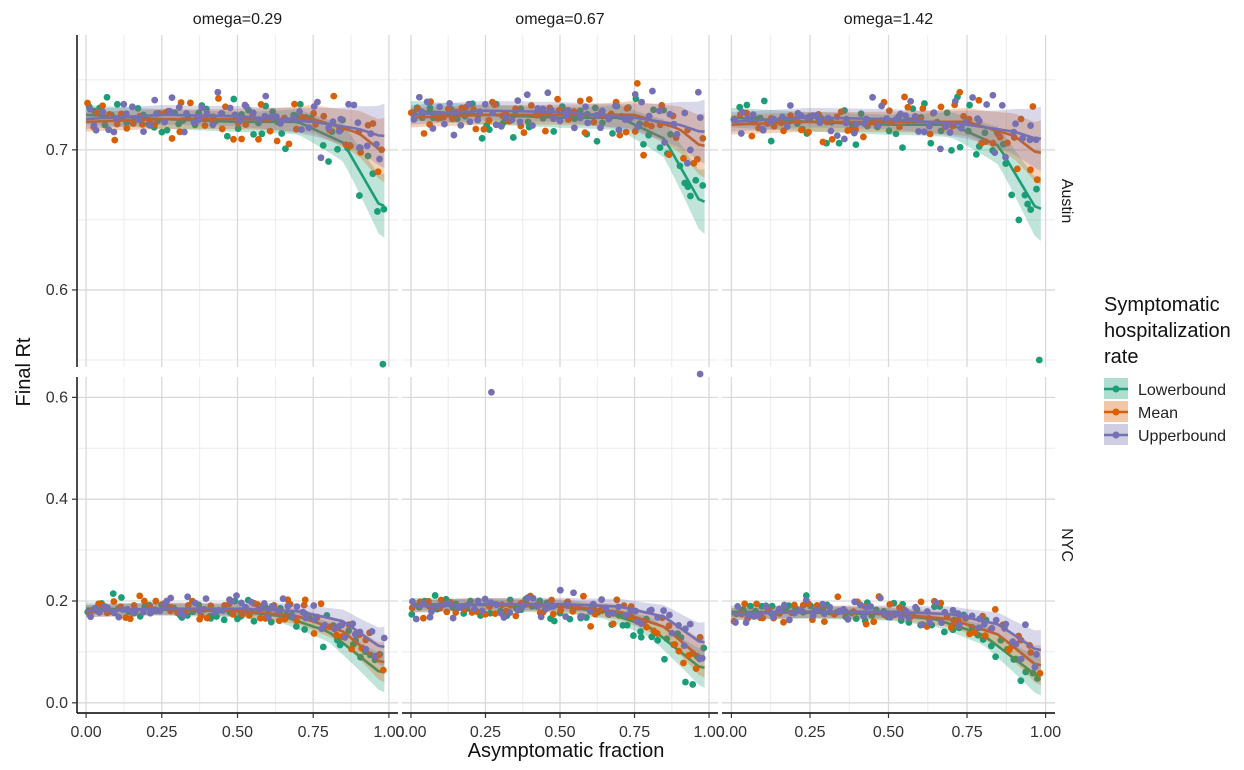 This screenshot has width=1244, height=770. Describe the element at coordinates (1167, 331) in the screenshot. I see `legend-title-line-2: hospitalization` at that location.